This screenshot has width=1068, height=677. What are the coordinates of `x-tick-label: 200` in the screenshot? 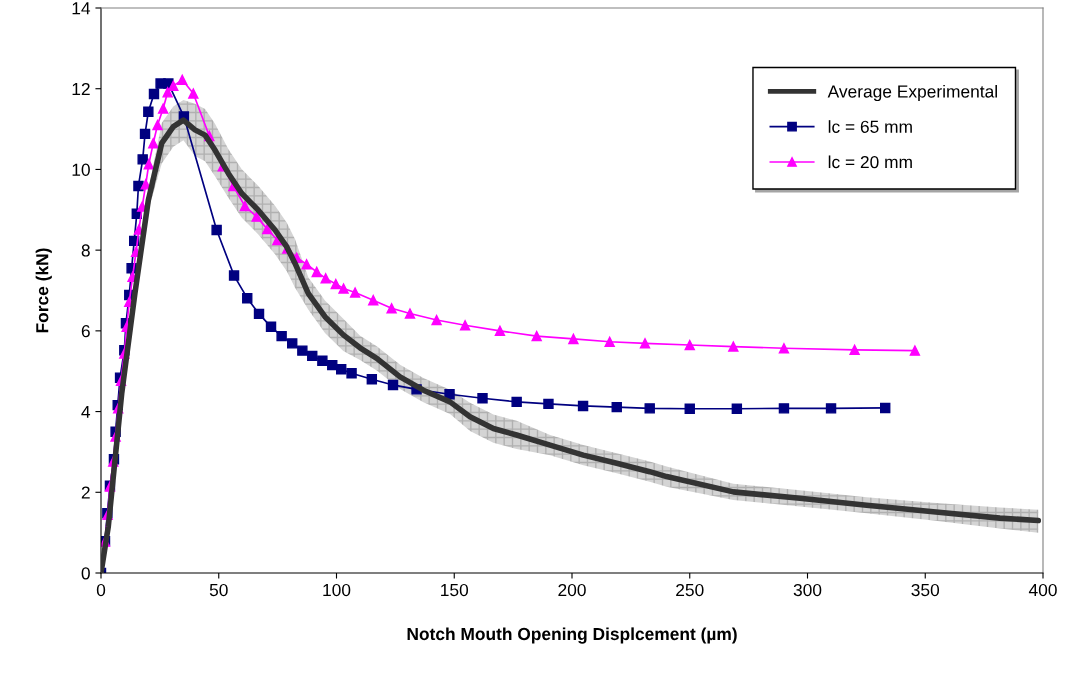 It's located at (572, 590).